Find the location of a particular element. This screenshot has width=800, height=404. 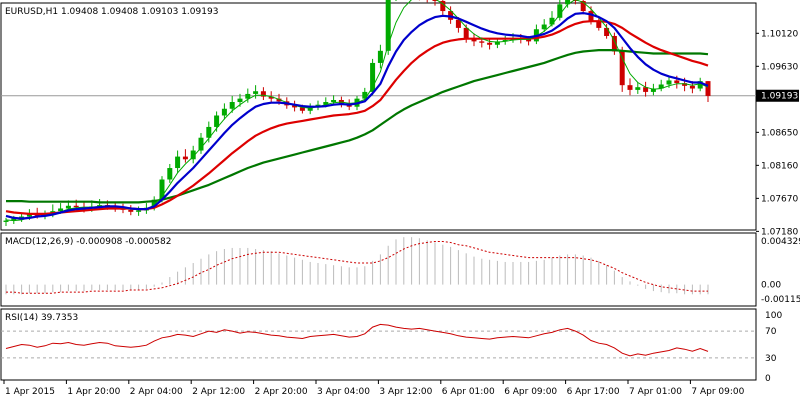

time-axis-label: 6 Apr 01:00 is located at coordinates (468, 392).